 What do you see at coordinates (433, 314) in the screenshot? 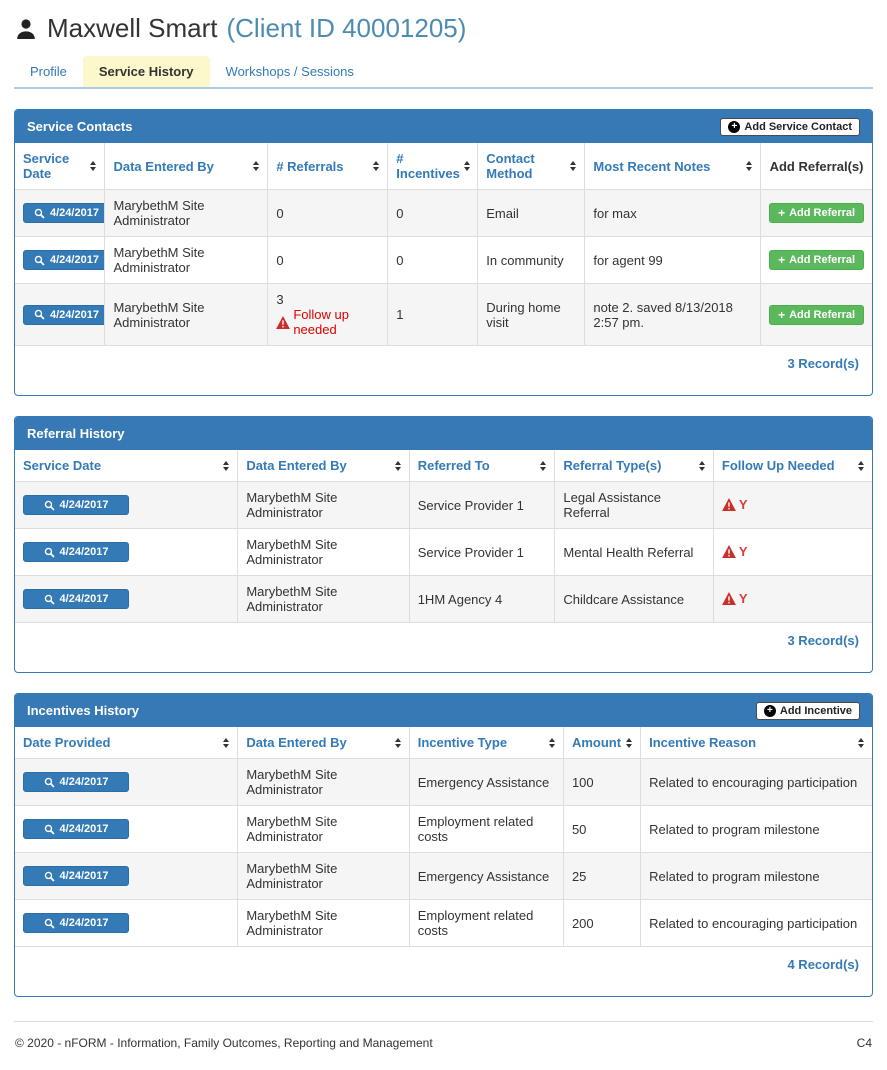
I see `incentives-cell: 1` at bounding box center [433, 314].